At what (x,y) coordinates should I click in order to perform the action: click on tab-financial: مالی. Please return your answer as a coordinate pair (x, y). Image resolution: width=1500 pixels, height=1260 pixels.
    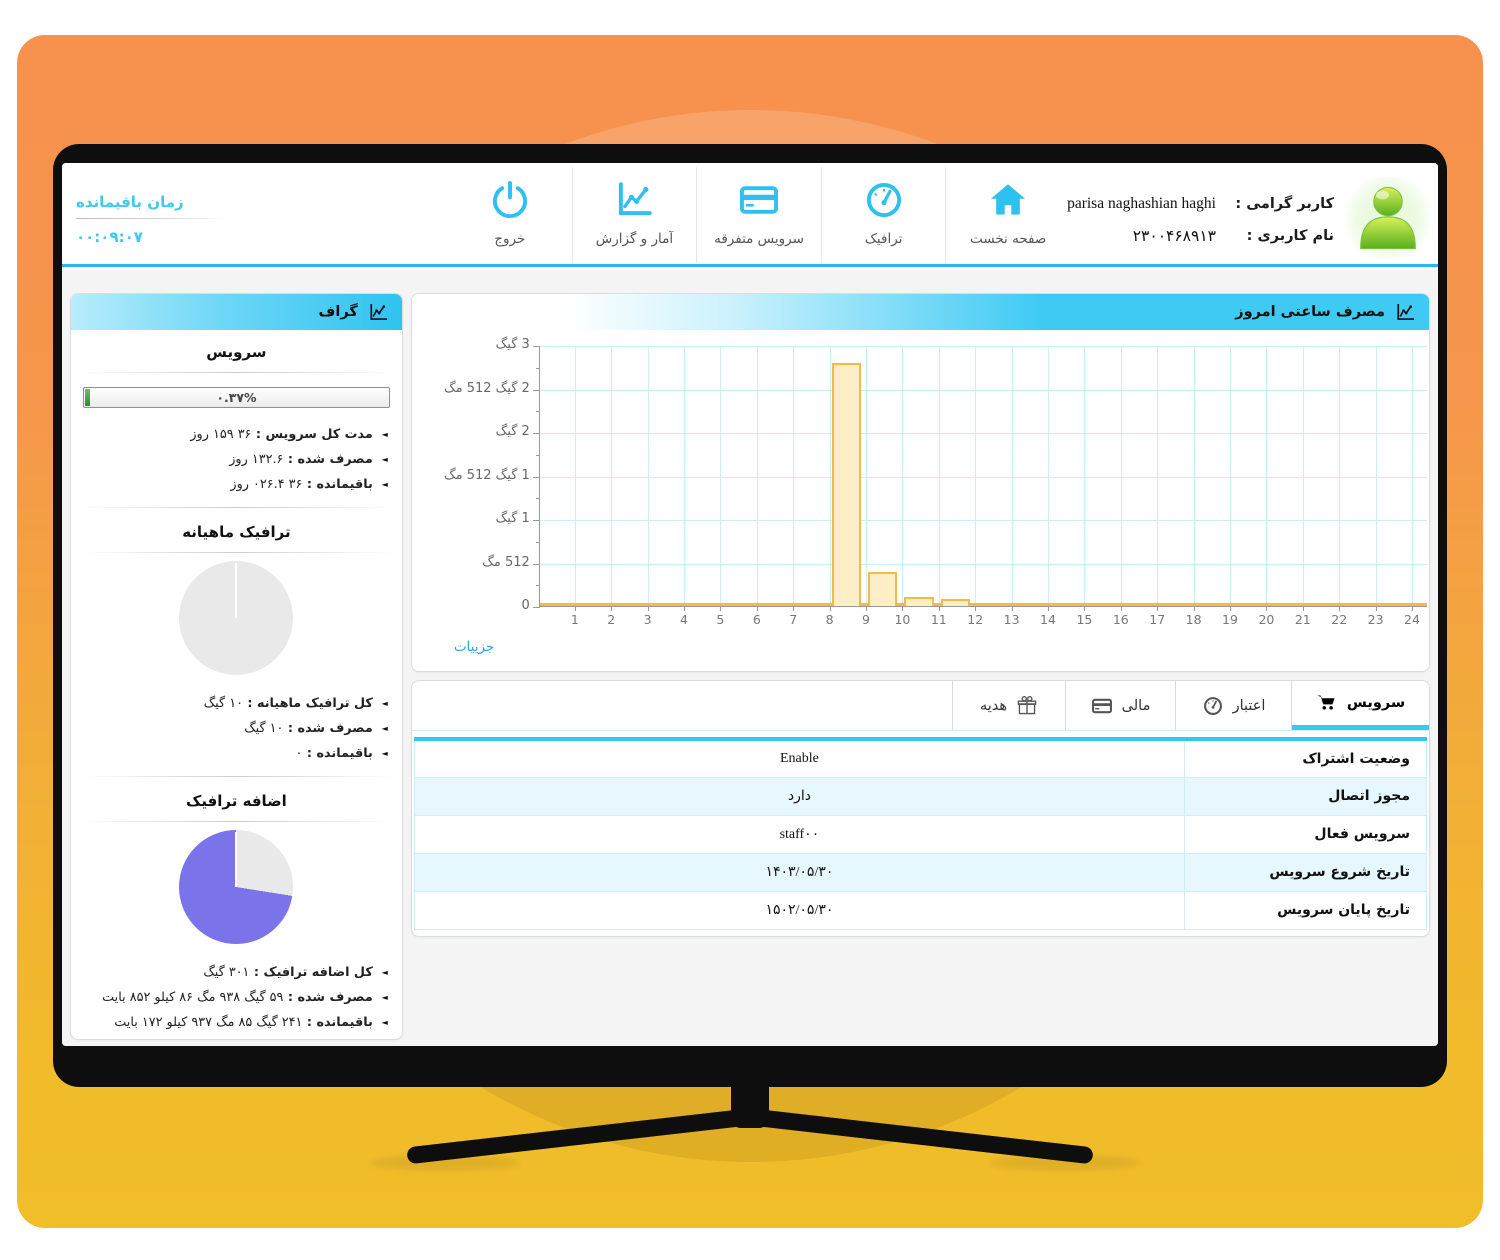
    Looking at the image, I should click on (1121, 705).